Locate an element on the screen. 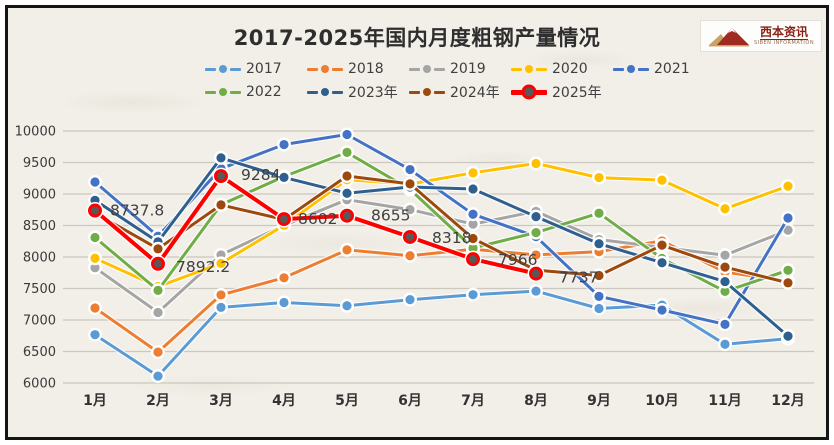  mountain-logo-icon is located at coordinates (728, 37).